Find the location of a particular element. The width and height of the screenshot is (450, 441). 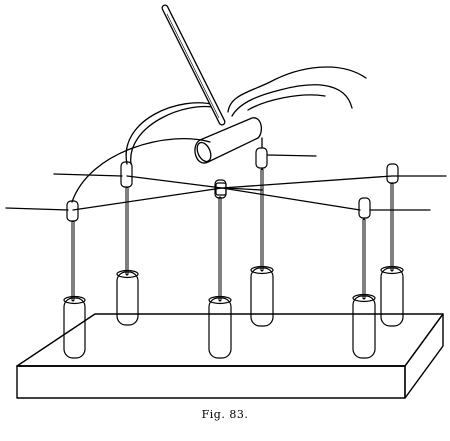

stretched-wires is located at coordinates (226, 182).